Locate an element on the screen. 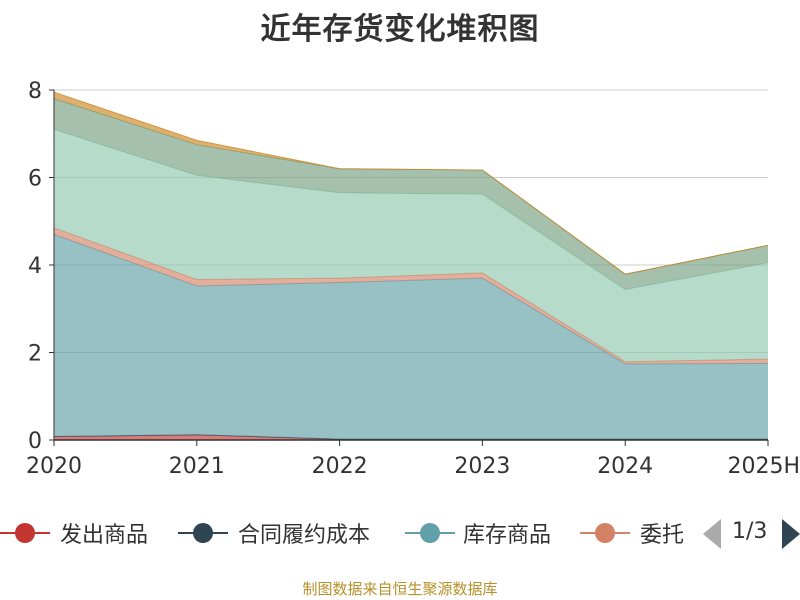  x-tick-label: 2021 is located at coordinates (197, 466).